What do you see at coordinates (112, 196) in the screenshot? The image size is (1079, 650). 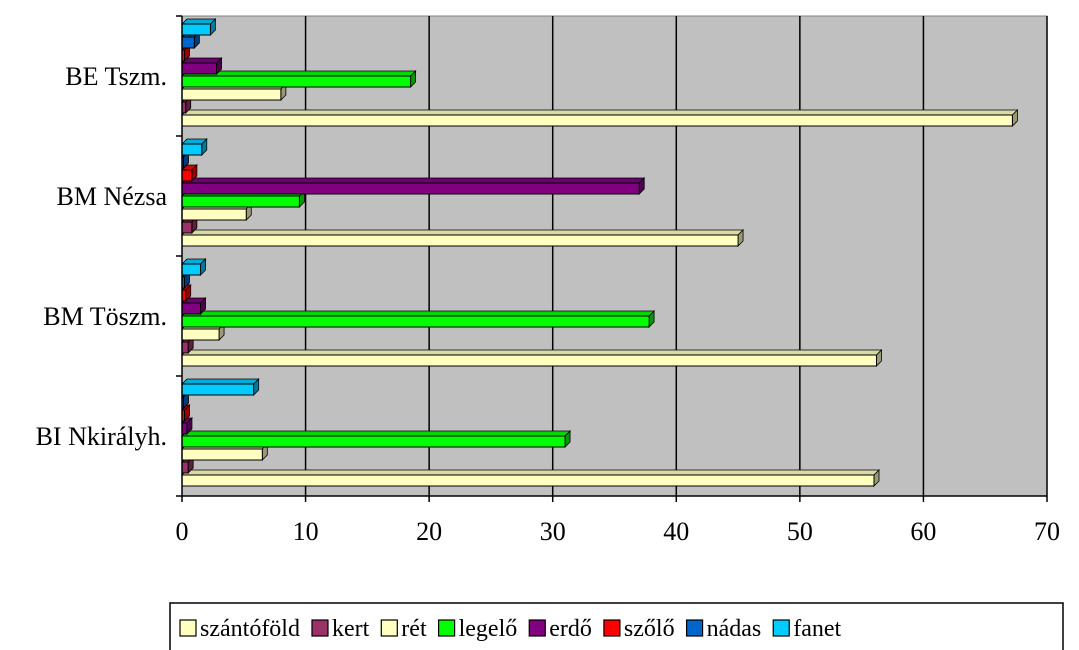 I see `category-label: BM Nézsa` at bounding box center [112, 196].